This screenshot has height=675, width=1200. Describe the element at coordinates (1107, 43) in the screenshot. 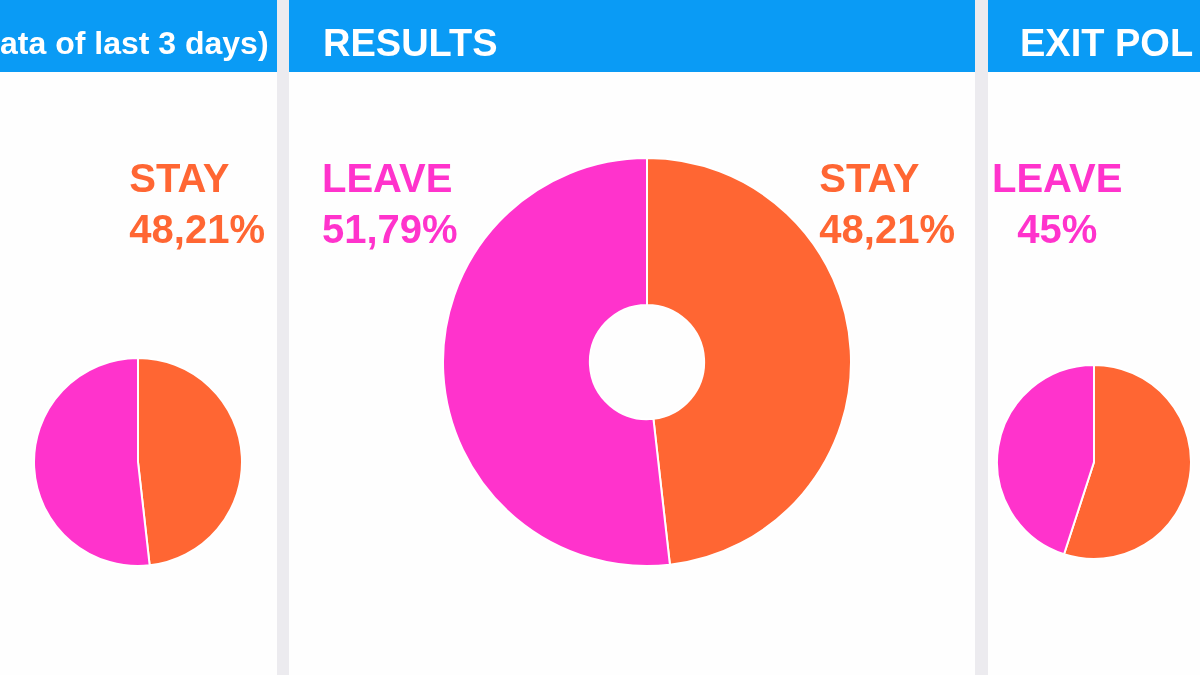

I see `chart-title: EXIT POL` at that location.